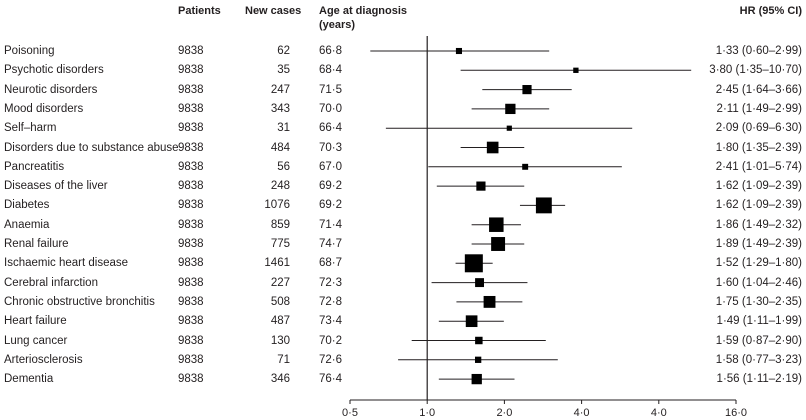 This screenshot has height=420, width=806. Describe the element at coordinates (736, 413) in the screenshot. I see `x-tick-label: 16·0` at that location.